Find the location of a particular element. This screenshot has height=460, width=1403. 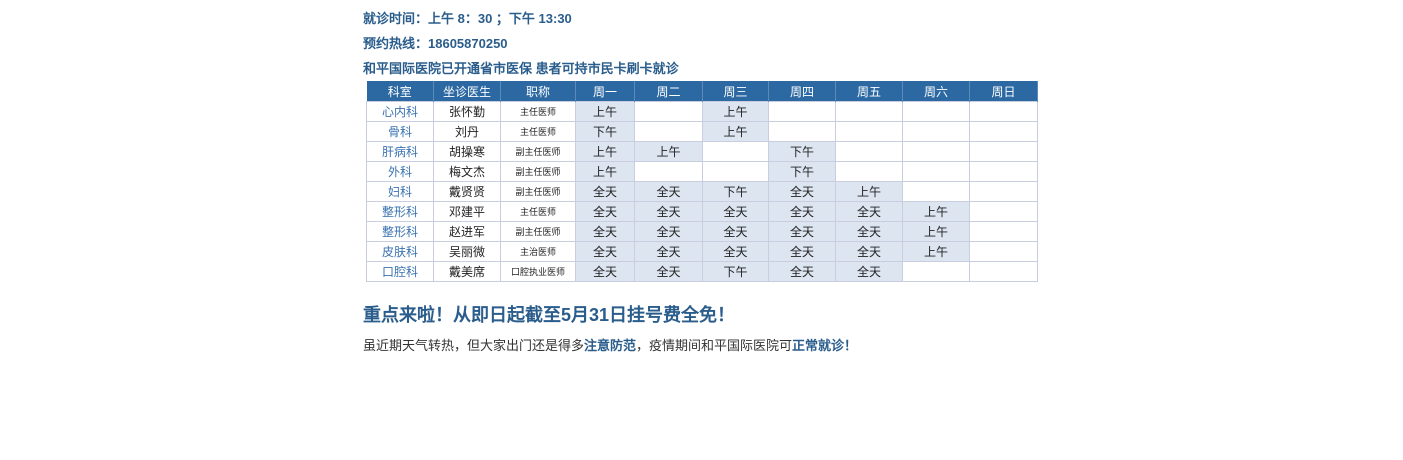

doctor-cell: 胡操寒 is located at coordinates (467, 151).